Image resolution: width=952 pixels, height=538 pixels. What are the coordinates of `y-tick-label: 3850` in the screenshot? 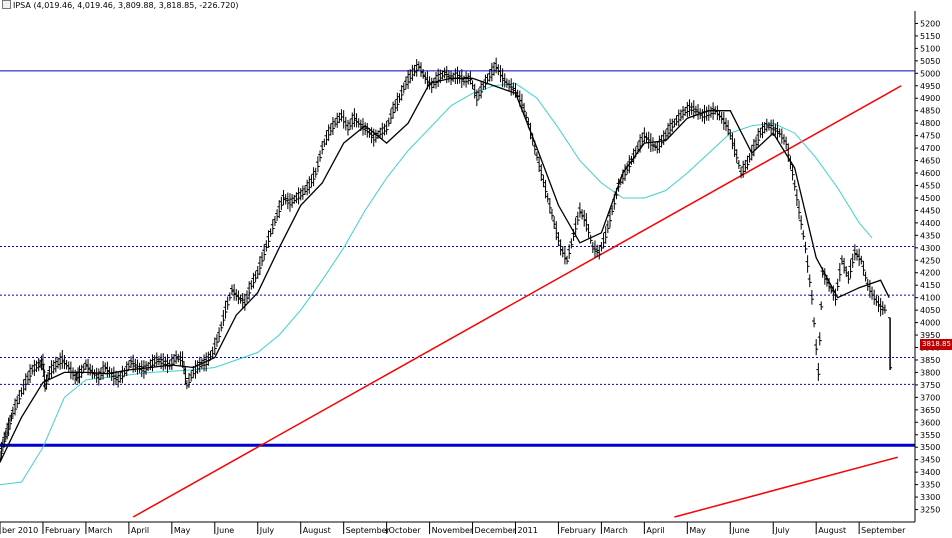 It's located at (930, 360).